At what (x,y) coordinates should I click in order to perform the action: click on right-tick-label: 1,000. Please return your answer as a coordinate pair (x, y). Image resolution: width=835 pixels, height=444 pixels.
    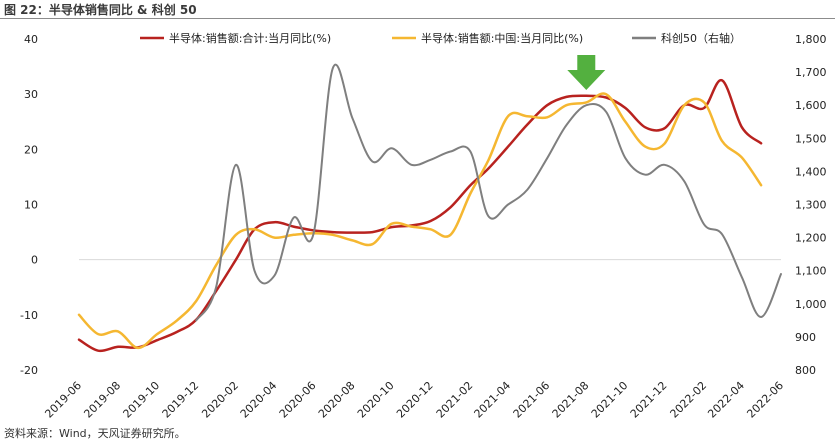
    Looking at the image, I should click on (811, 304).